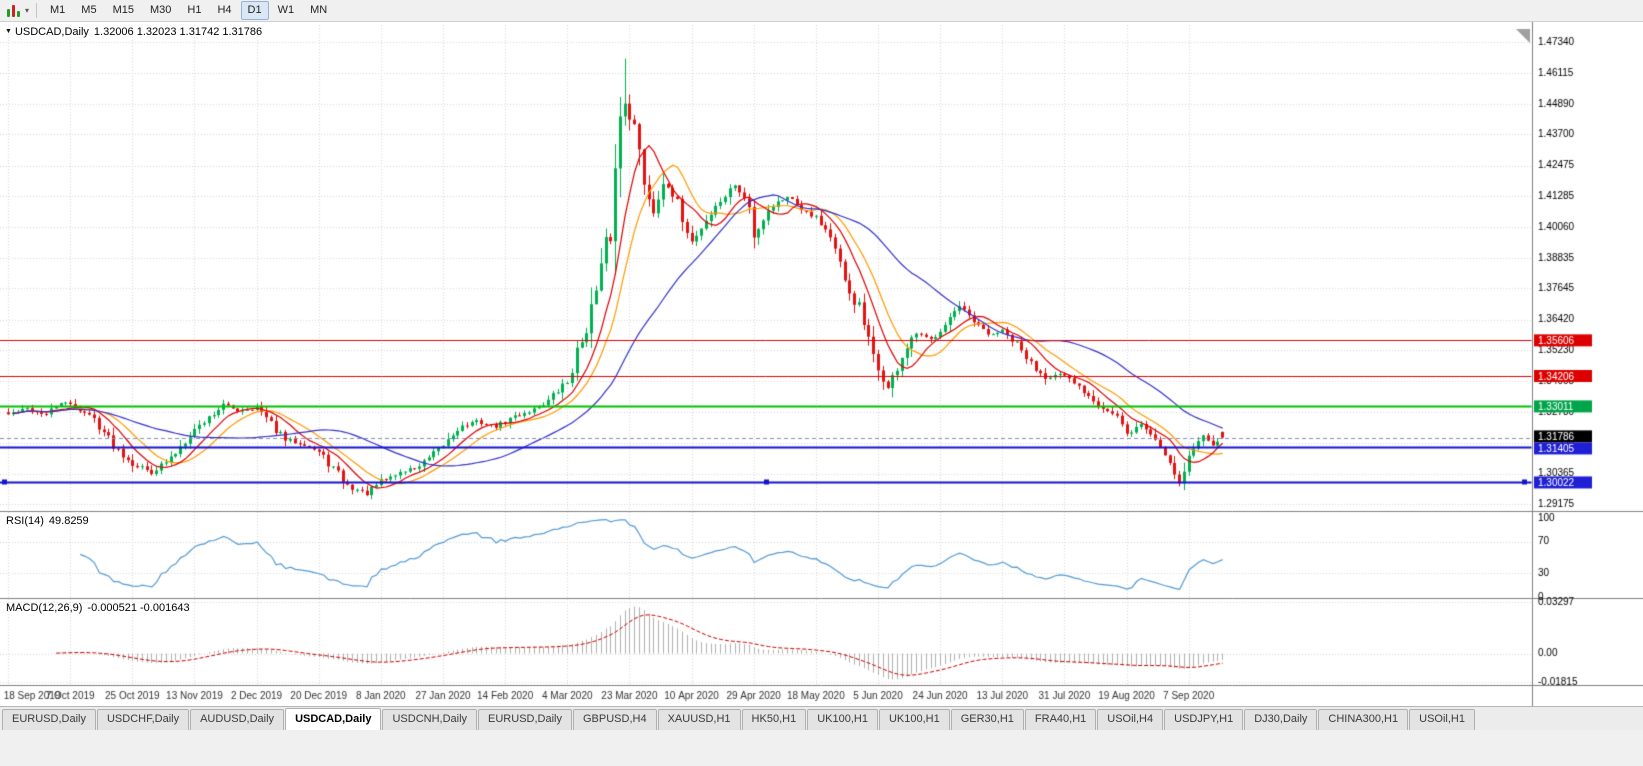  What do you see at coordinates (178, 32) in the screenshot?
I see `chart-ohlc-quote: 1.32006 1.32023 1.31742 1.31786` at bounding box center [178, 32].